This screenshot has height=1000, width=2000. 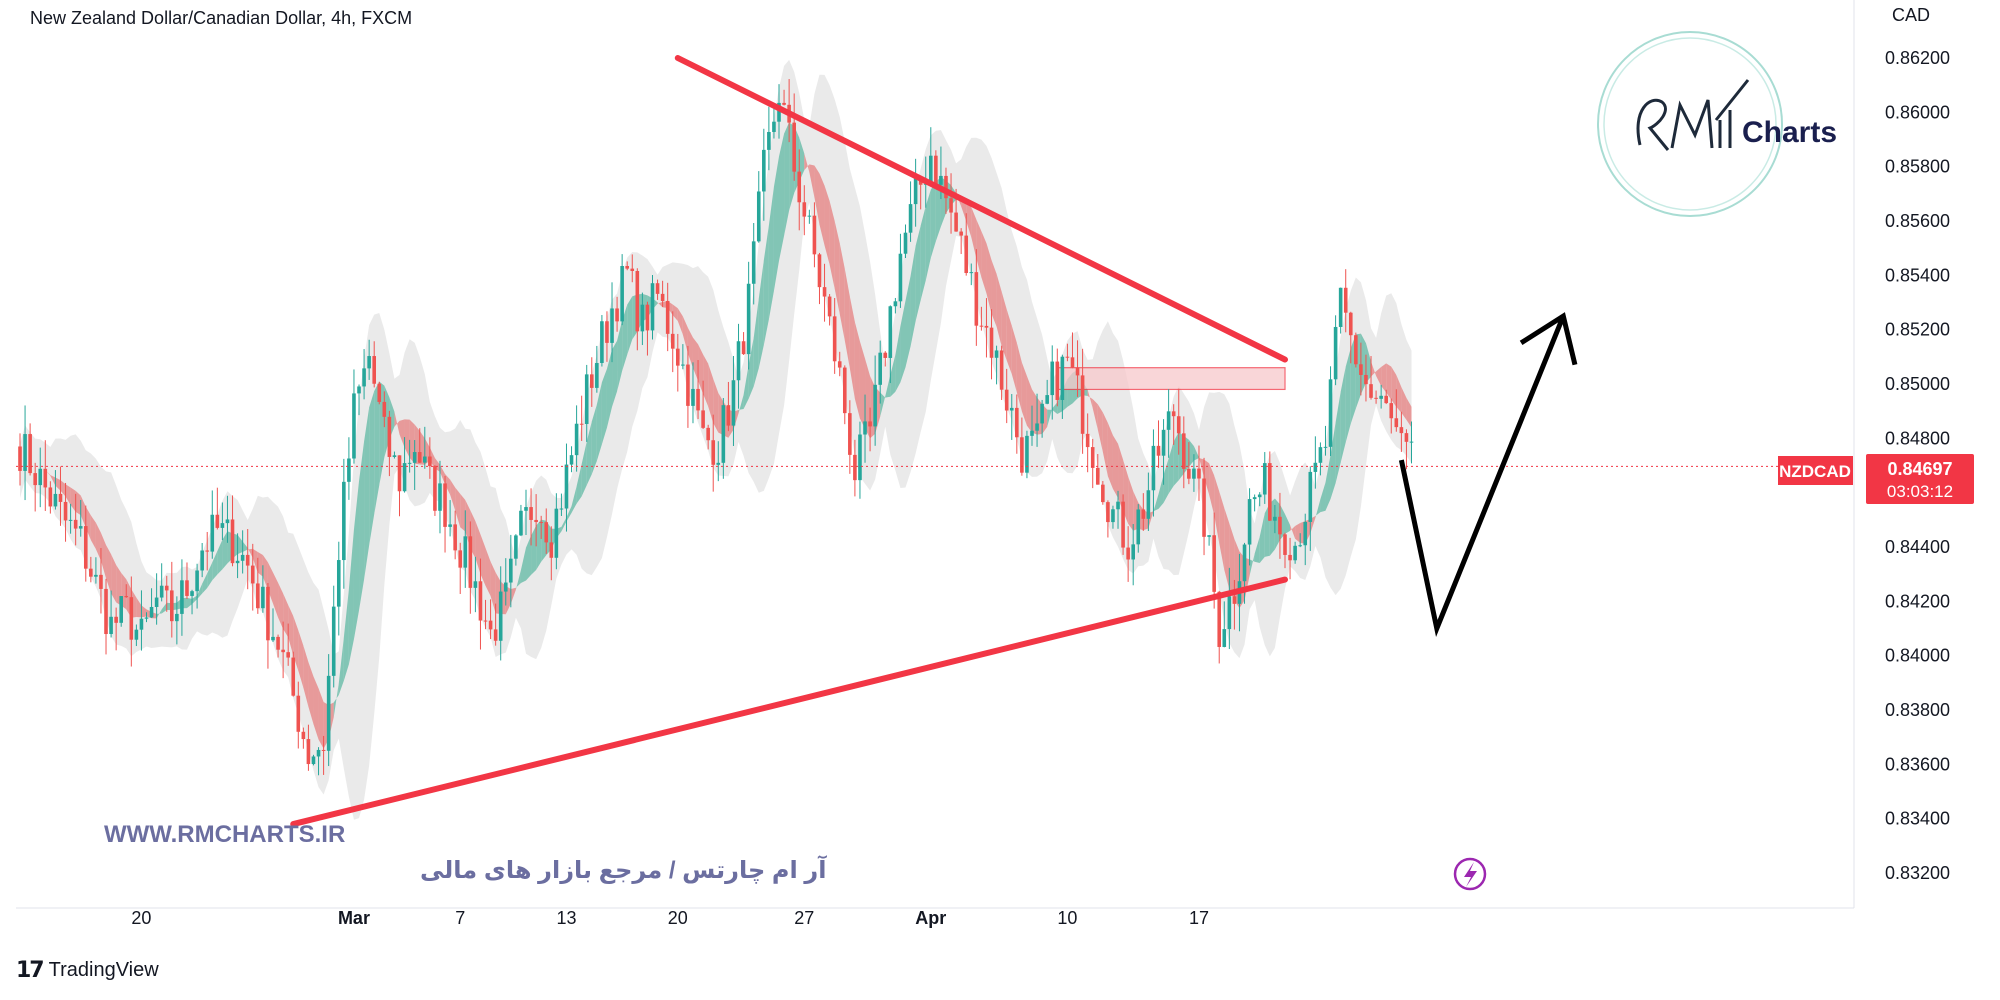 What do you see at coordinates (1917, 221) in the screenshot?
I see `price-tick-label: 0.85600` at bounding box center [1917, 221].